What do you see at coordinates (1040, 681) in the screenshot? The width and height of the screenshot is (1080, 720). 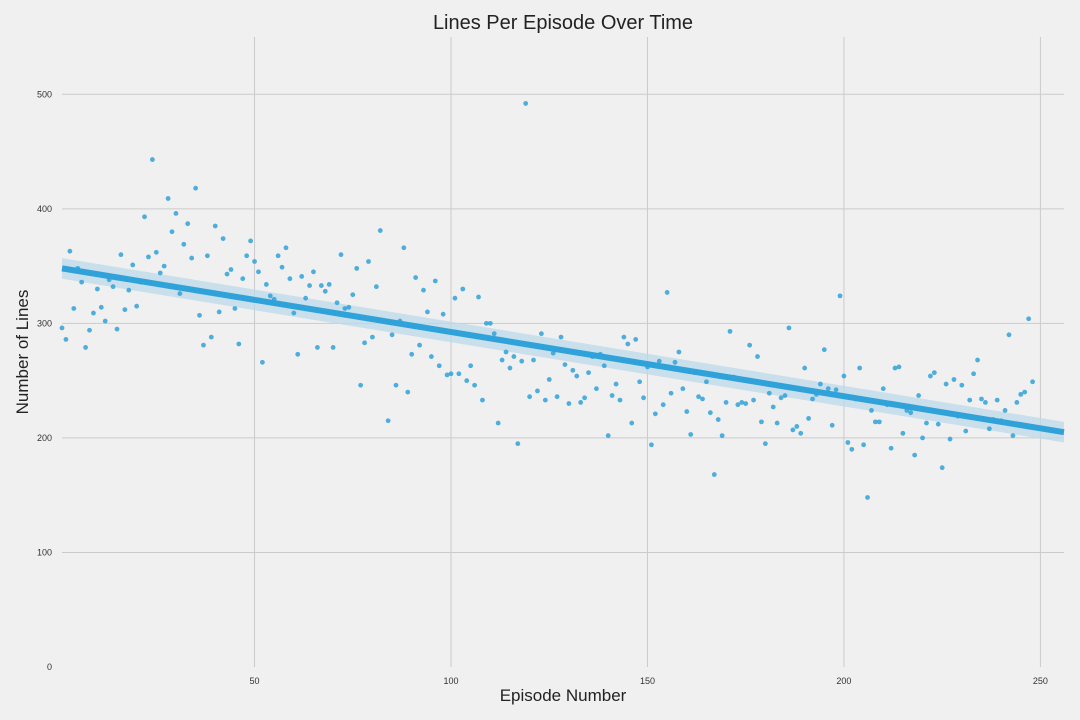 I see `x-tick-label: 250` at bounding box center [1040, 681].